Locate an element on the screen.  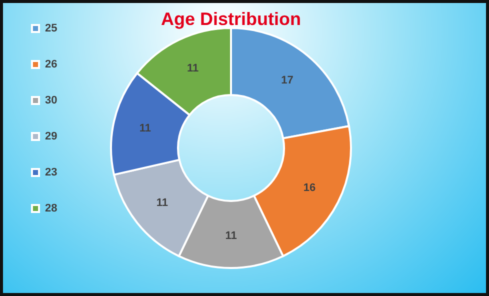
legend-label: 25 is located at coordinates (51, 28).